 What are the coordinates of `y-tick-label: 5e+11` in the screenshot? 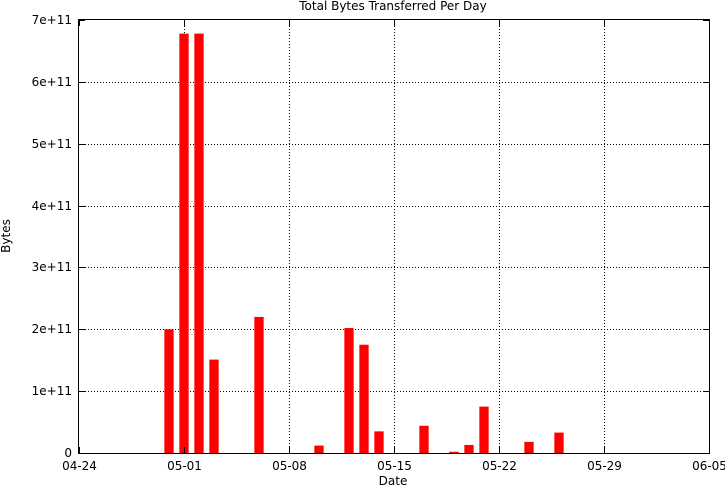 It's located at (52, 144).